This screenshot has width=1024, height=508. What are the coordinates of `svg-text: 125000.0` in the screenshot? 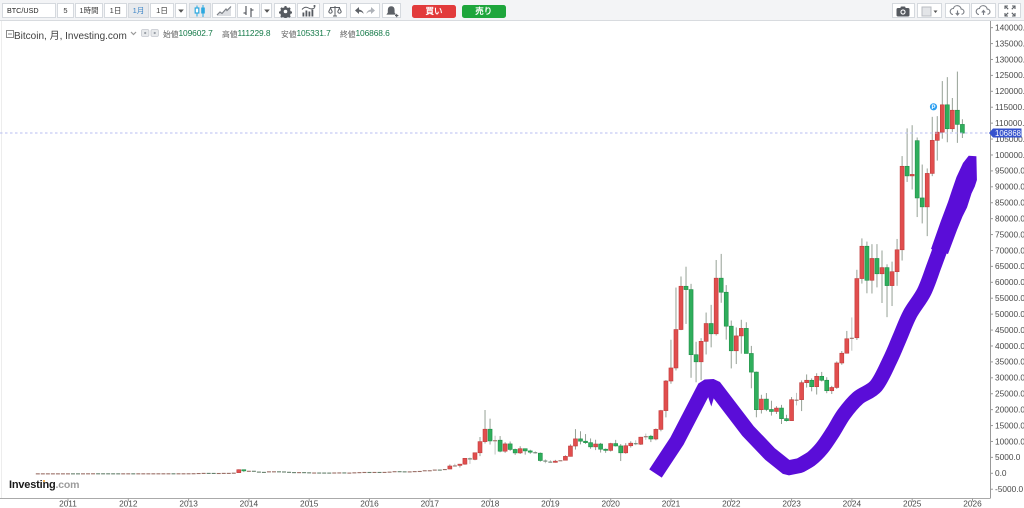 It's located at (1009, 75).